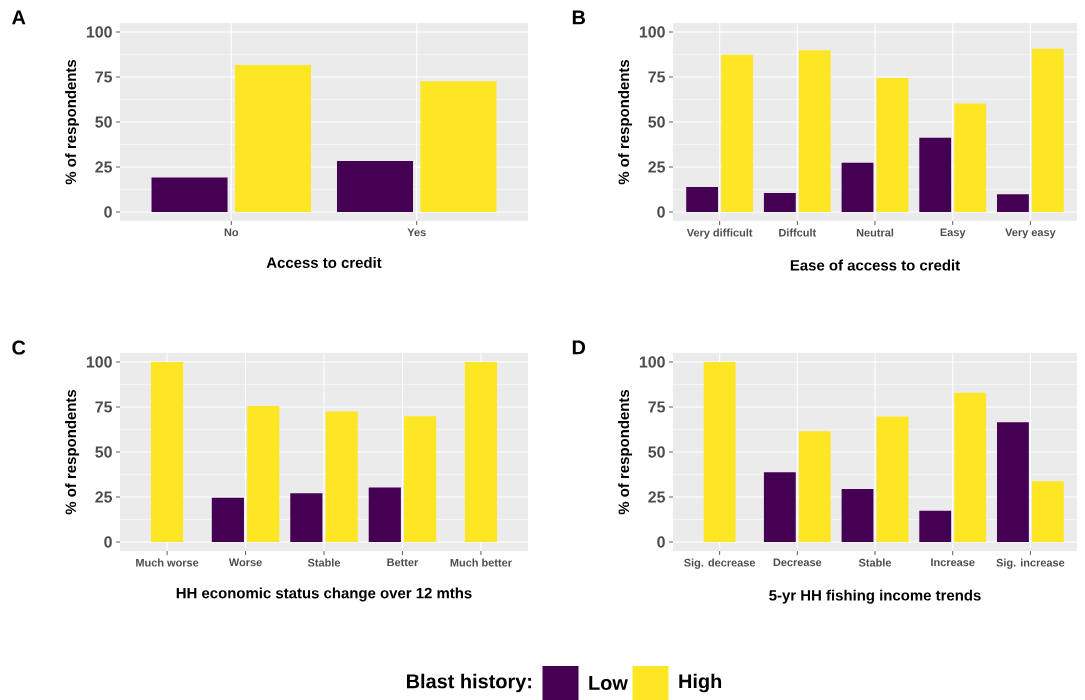 This screenshot has width=1085, height=700. I want to click on x-tick-label: Sig. increase, so click(1030, 563).